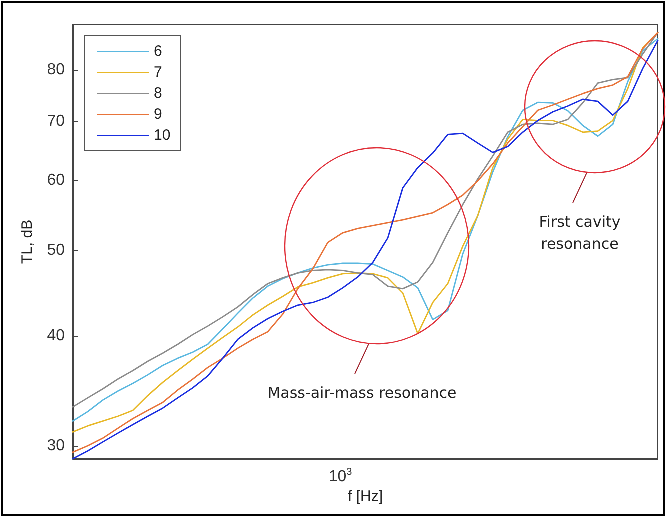 The width and height of the screenshot is (667, 517). Describe the element at coordinates (362, 393) in the screenshot. I see `annotation: Mass-air-mass resonance` at that location.